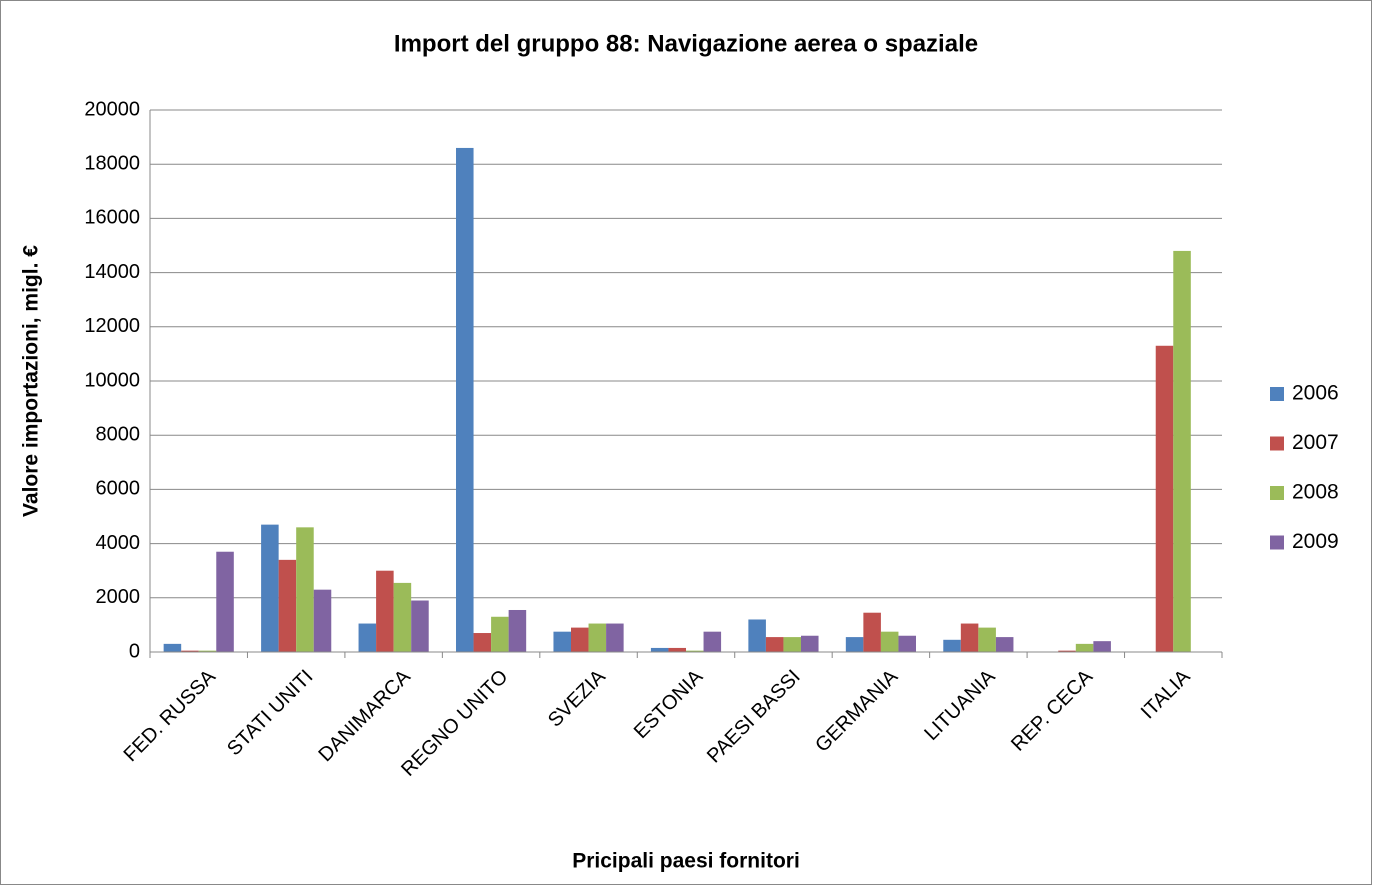 The image size is (1373, 886). I want to click on y-tick-label: 0, so click(134, 651).